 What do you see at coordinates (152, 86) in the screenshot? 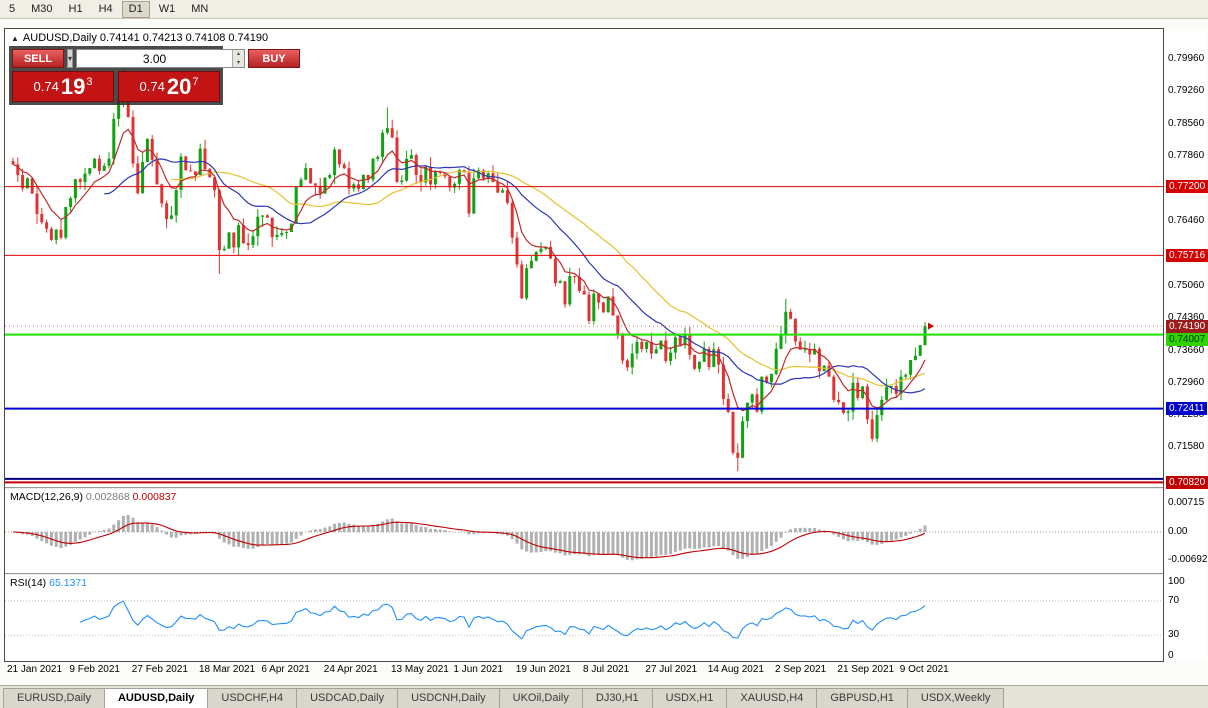
I see `ask-price-main: 0.74` at bounding box center [152, 86].